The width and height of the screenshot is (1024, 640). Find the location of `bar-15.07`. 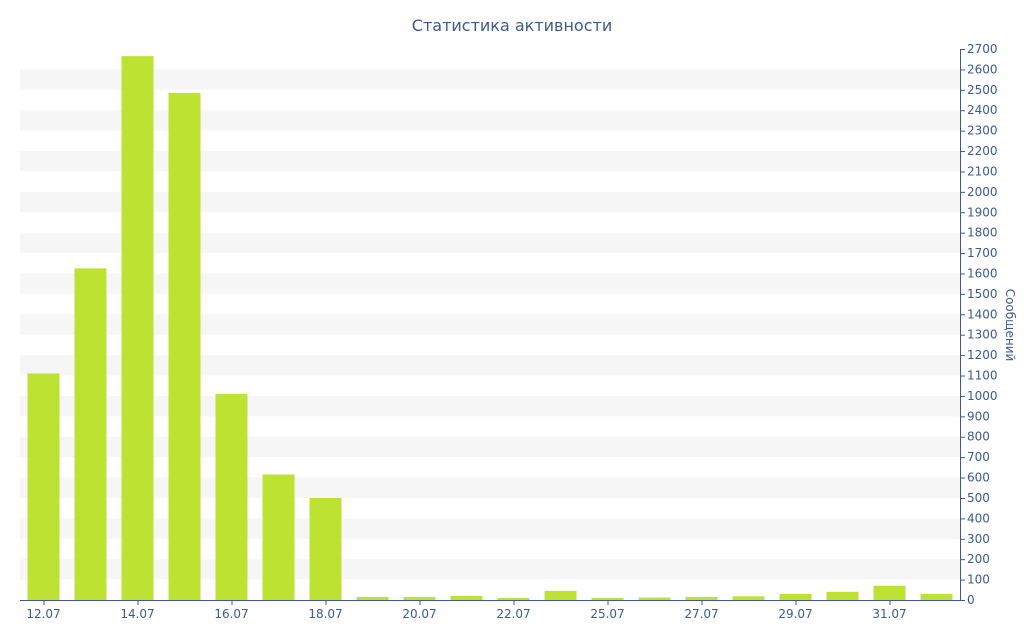

bar-15.07 is located at coordinates (184, 346).